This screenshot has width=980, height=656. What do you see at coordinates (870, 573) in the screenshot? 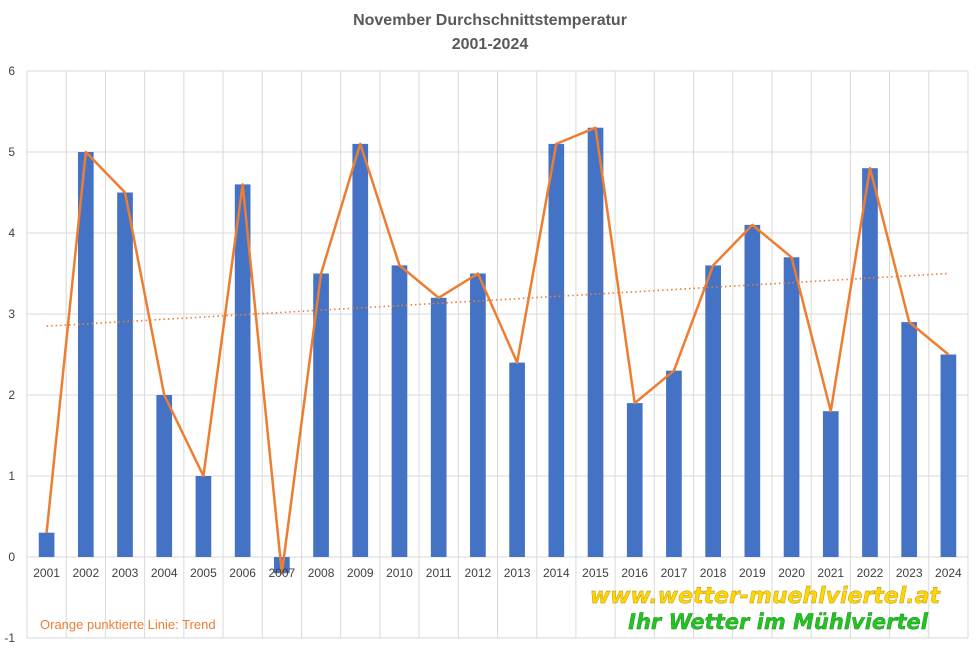
I see `x-tick-label: 2022` at bounding box center [870, 573].